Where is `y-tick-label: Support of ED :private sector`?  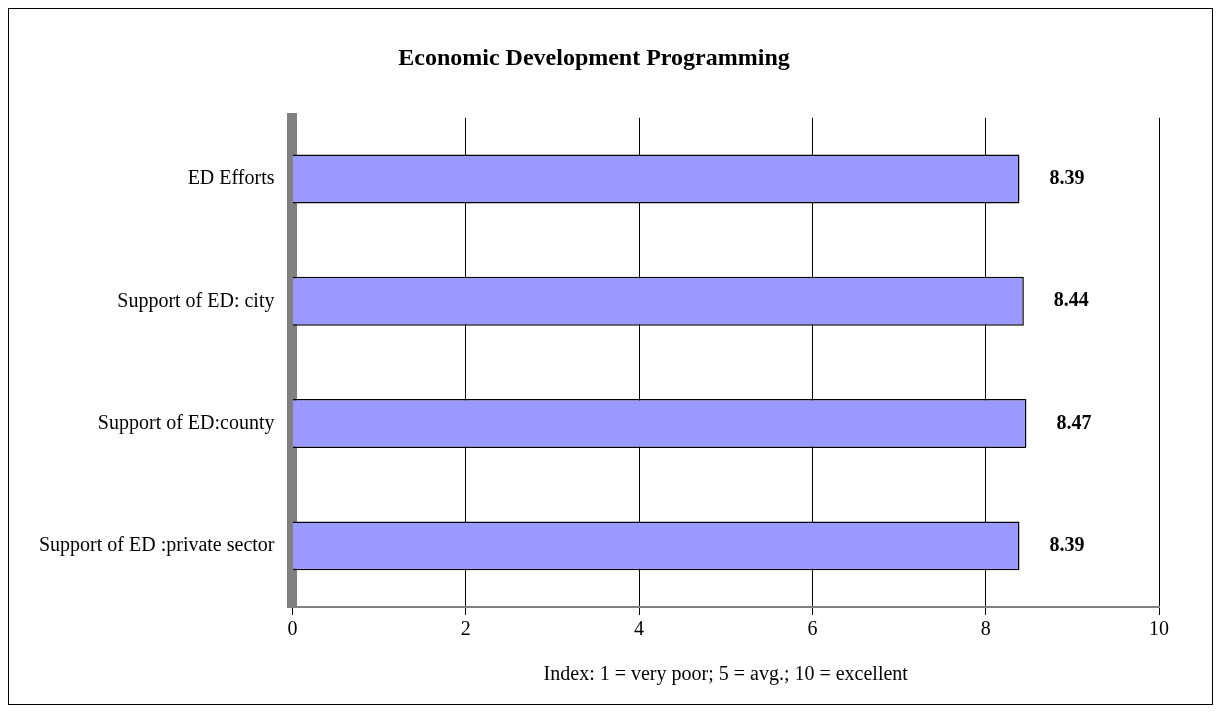
y-tick-label: Support of ED :private sector is located at coordinates (157, 545).